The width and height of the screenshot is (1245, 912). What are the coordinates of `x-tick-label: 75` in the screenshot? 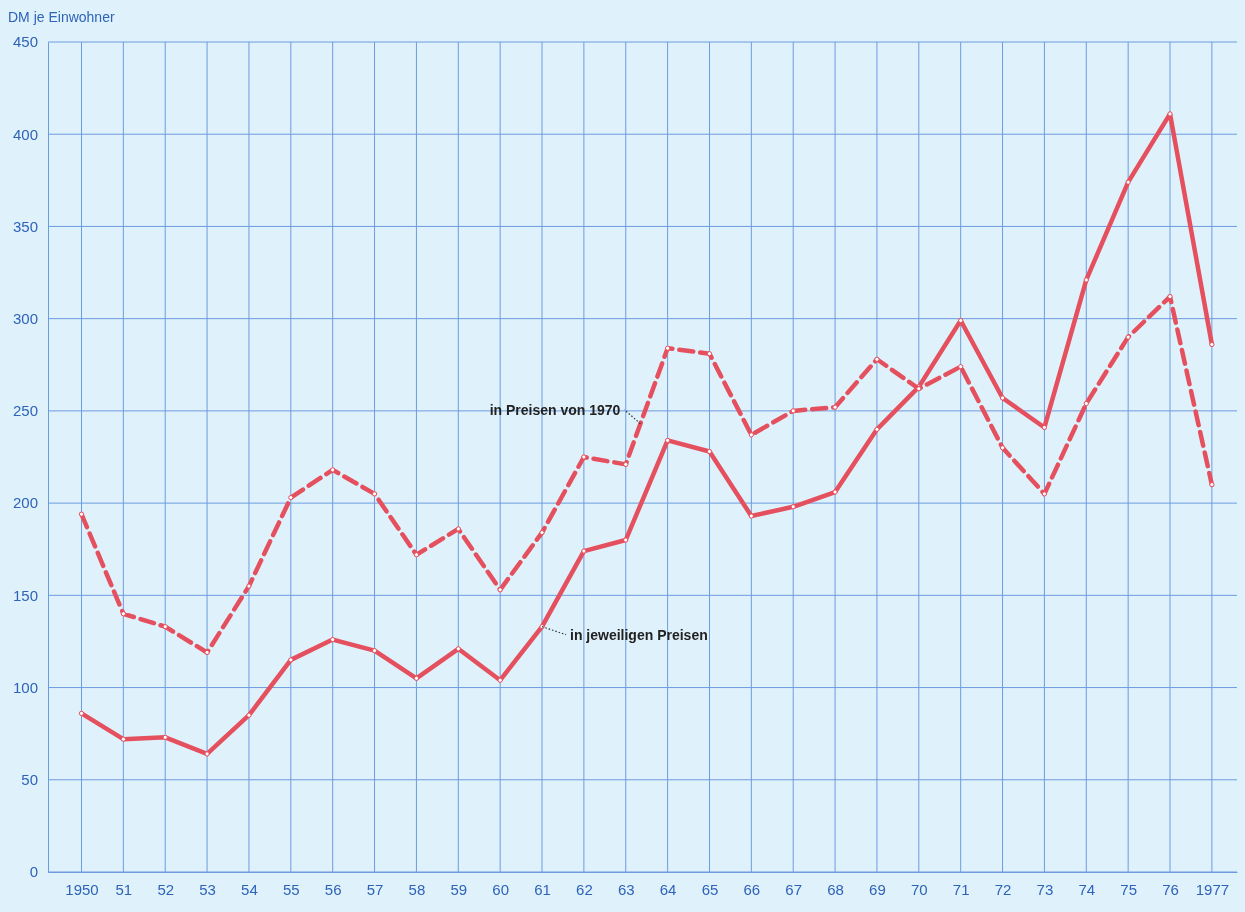 It's located at (1128, 889).